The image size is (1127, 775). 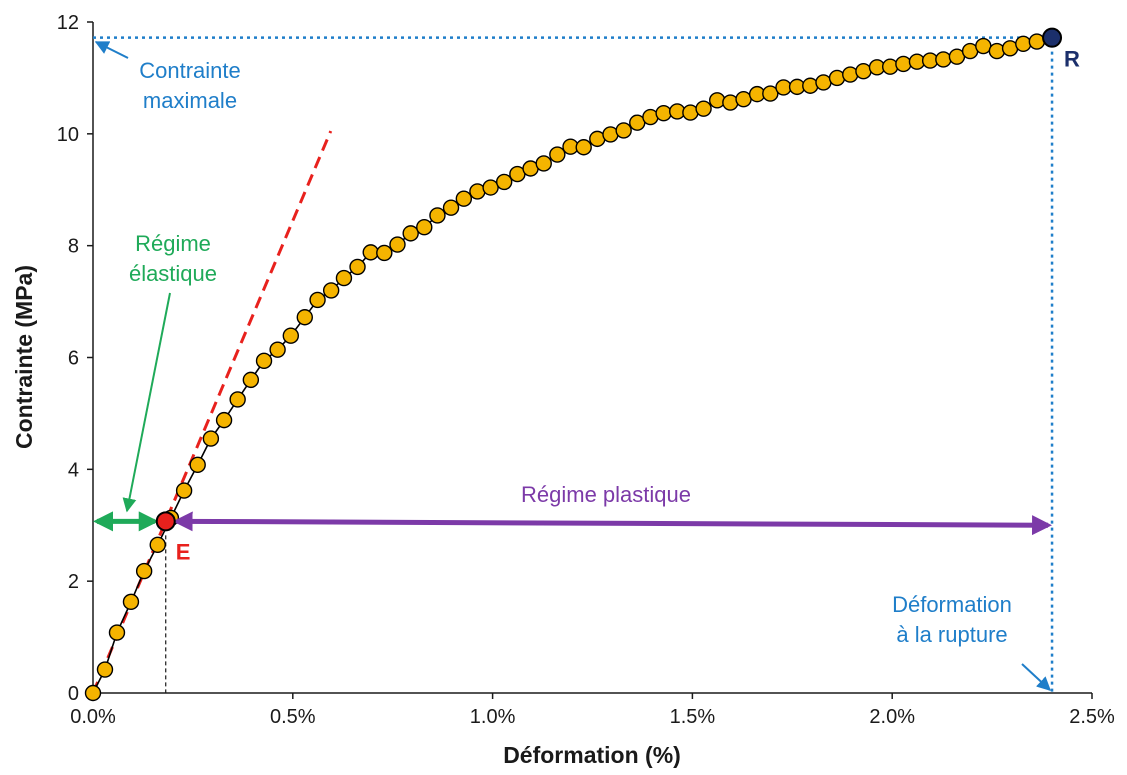 What do you see at coordinates (111, 50) in the screenshot?
I see `contrainte-maximale-pointer` at bounding box center [111, 50].